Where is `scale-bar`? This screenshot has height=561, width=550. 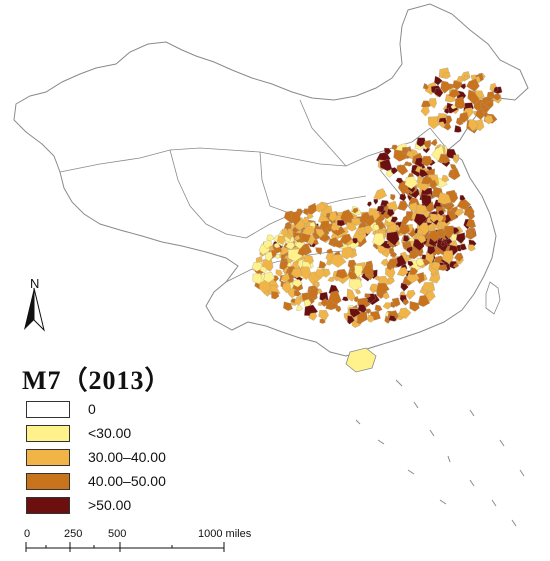 scale-bar is located at coordinates (125, 547).